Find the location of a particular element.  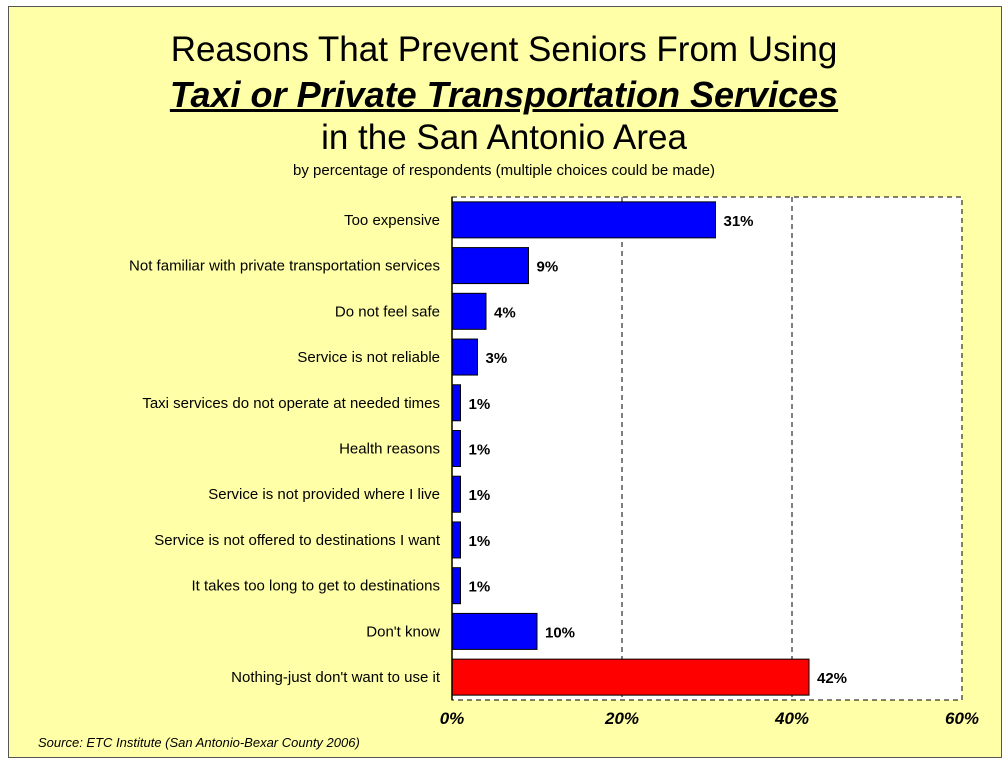

x-tick-label: 40% is located at coordinates (791, 718).